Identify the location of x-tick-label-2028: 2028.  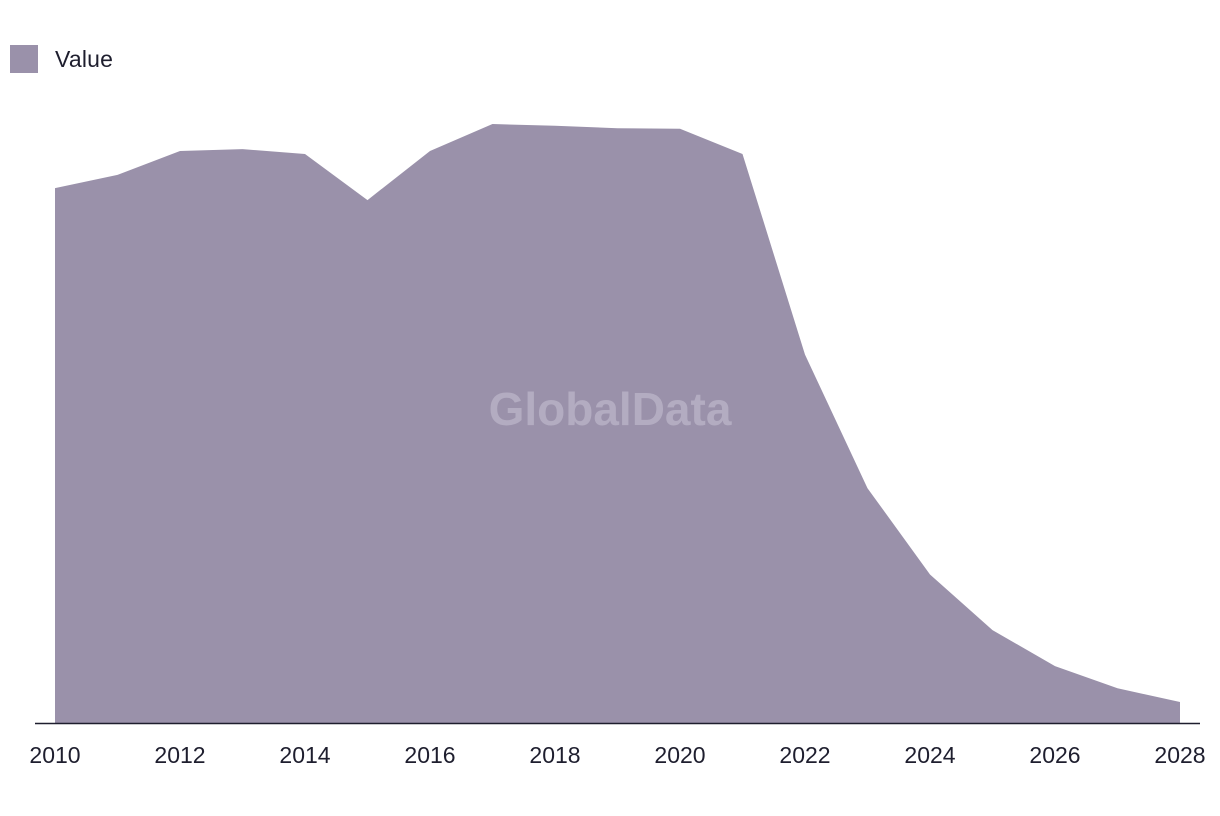
(1179, 755).